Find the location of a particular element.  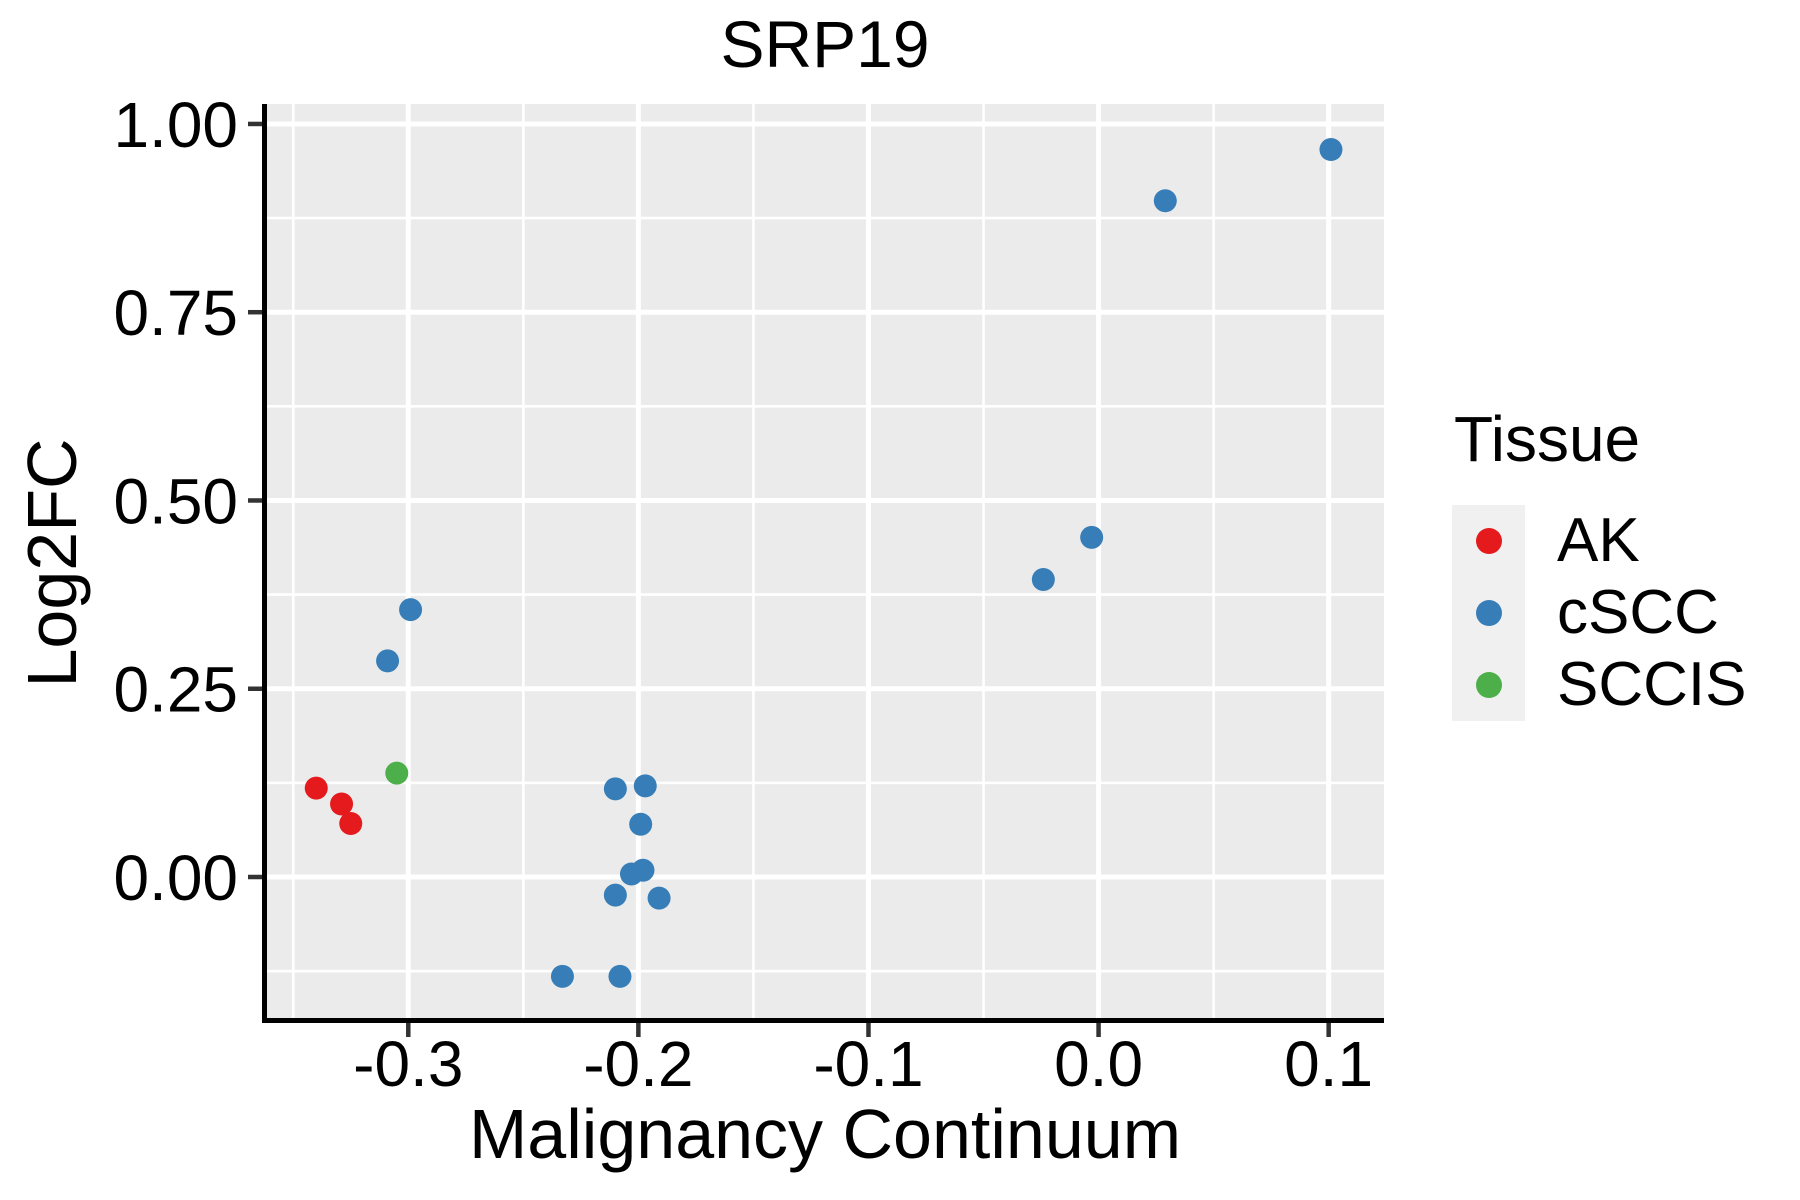

legend-item-sccis: SCCIS is located at coordinates (1599, 684).